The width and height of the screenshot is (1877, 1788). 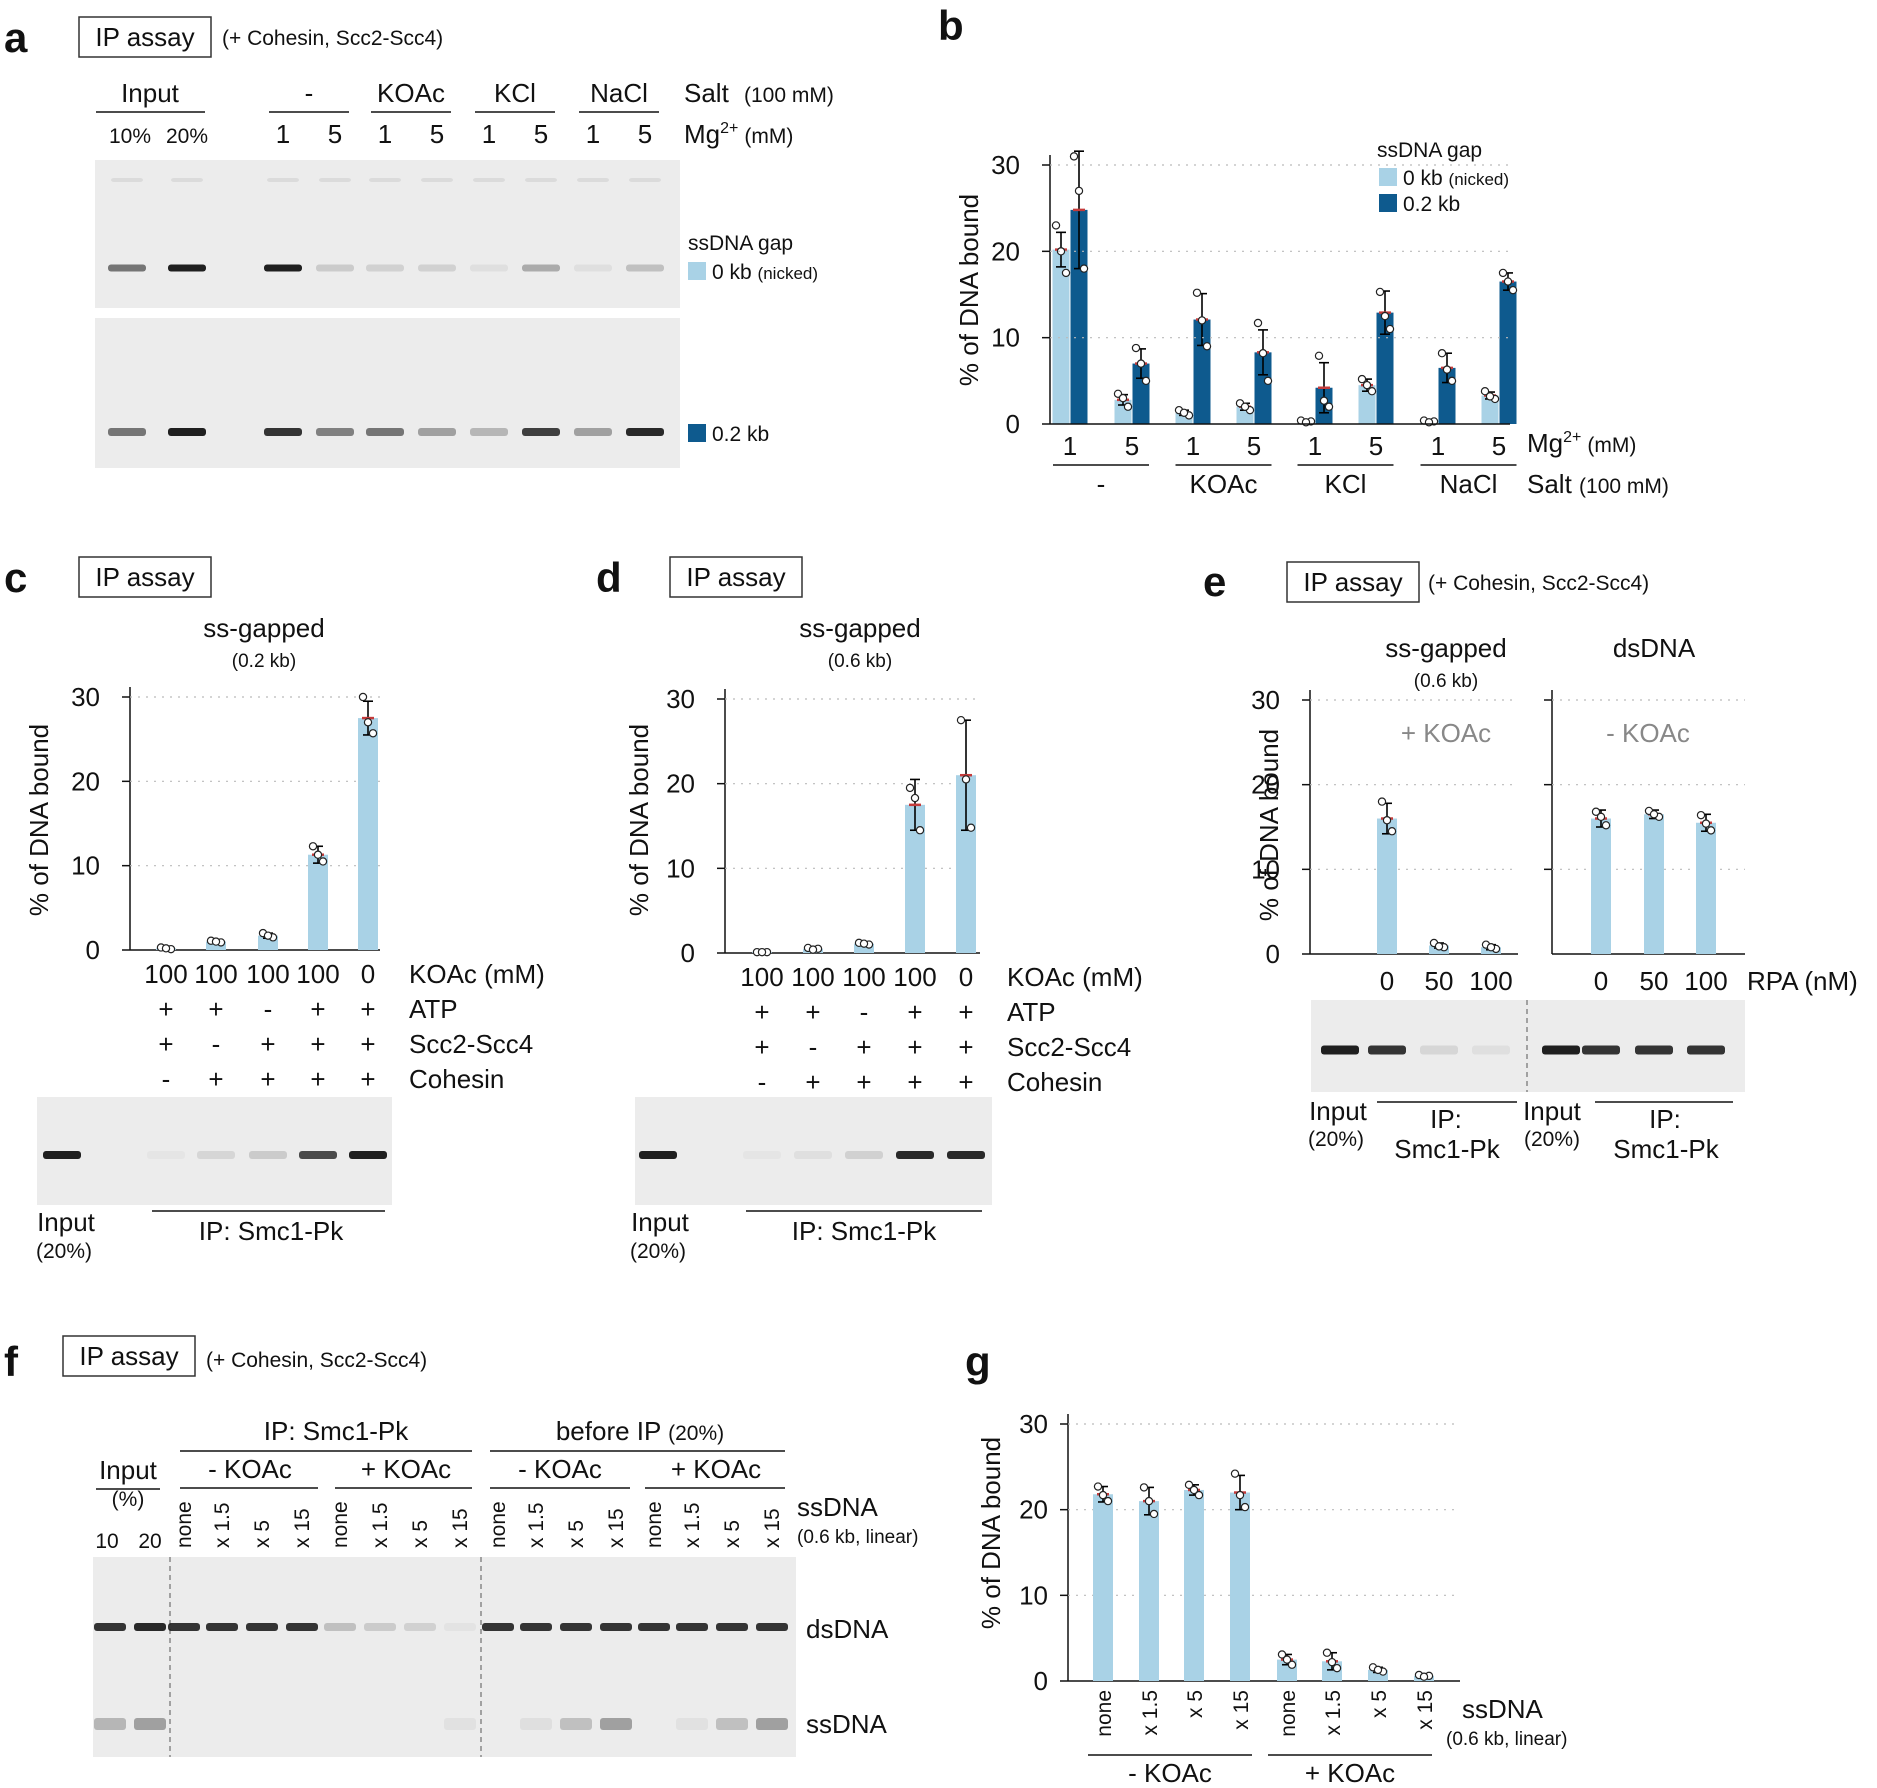 What do you see at coordinates (1469, 484) in the screenshot?
I see `salt-group-label-b-3: NaCl` at bounding box center [1469, 484].